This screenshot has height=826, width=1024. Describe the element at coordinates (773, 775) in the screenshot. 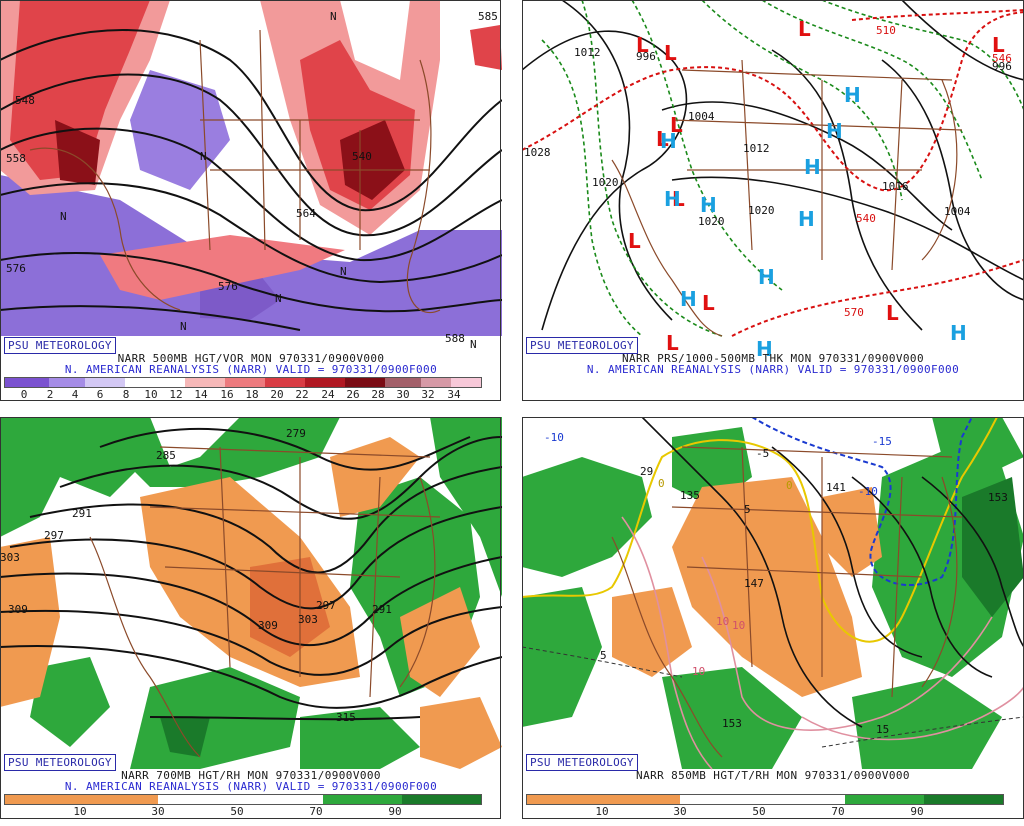

I see `map-caption: NARR 850MB HGT/T/RH MON 970331/0900V000` at that location.